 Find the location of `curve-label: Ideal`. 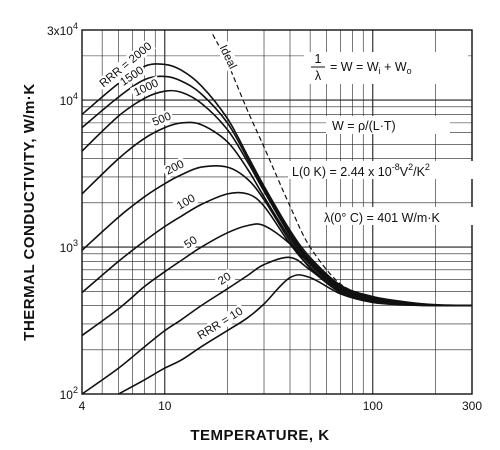

curve-label: Ideal is located at coordinates (228, 57).